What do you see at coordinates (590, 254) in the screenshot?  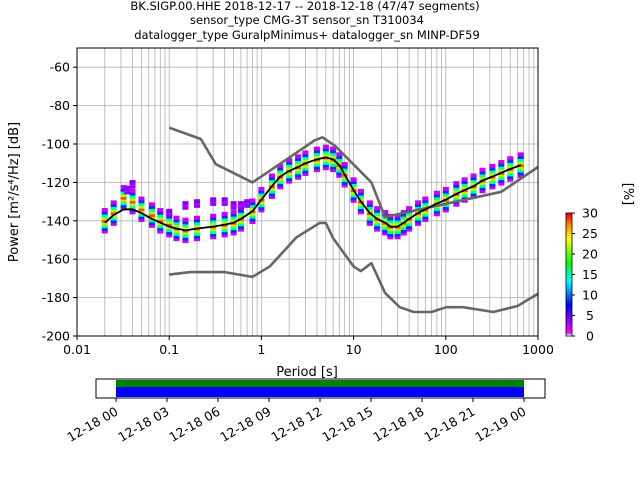 I see `colorbar-tick-label: 20` at bounding box center [590, 254].